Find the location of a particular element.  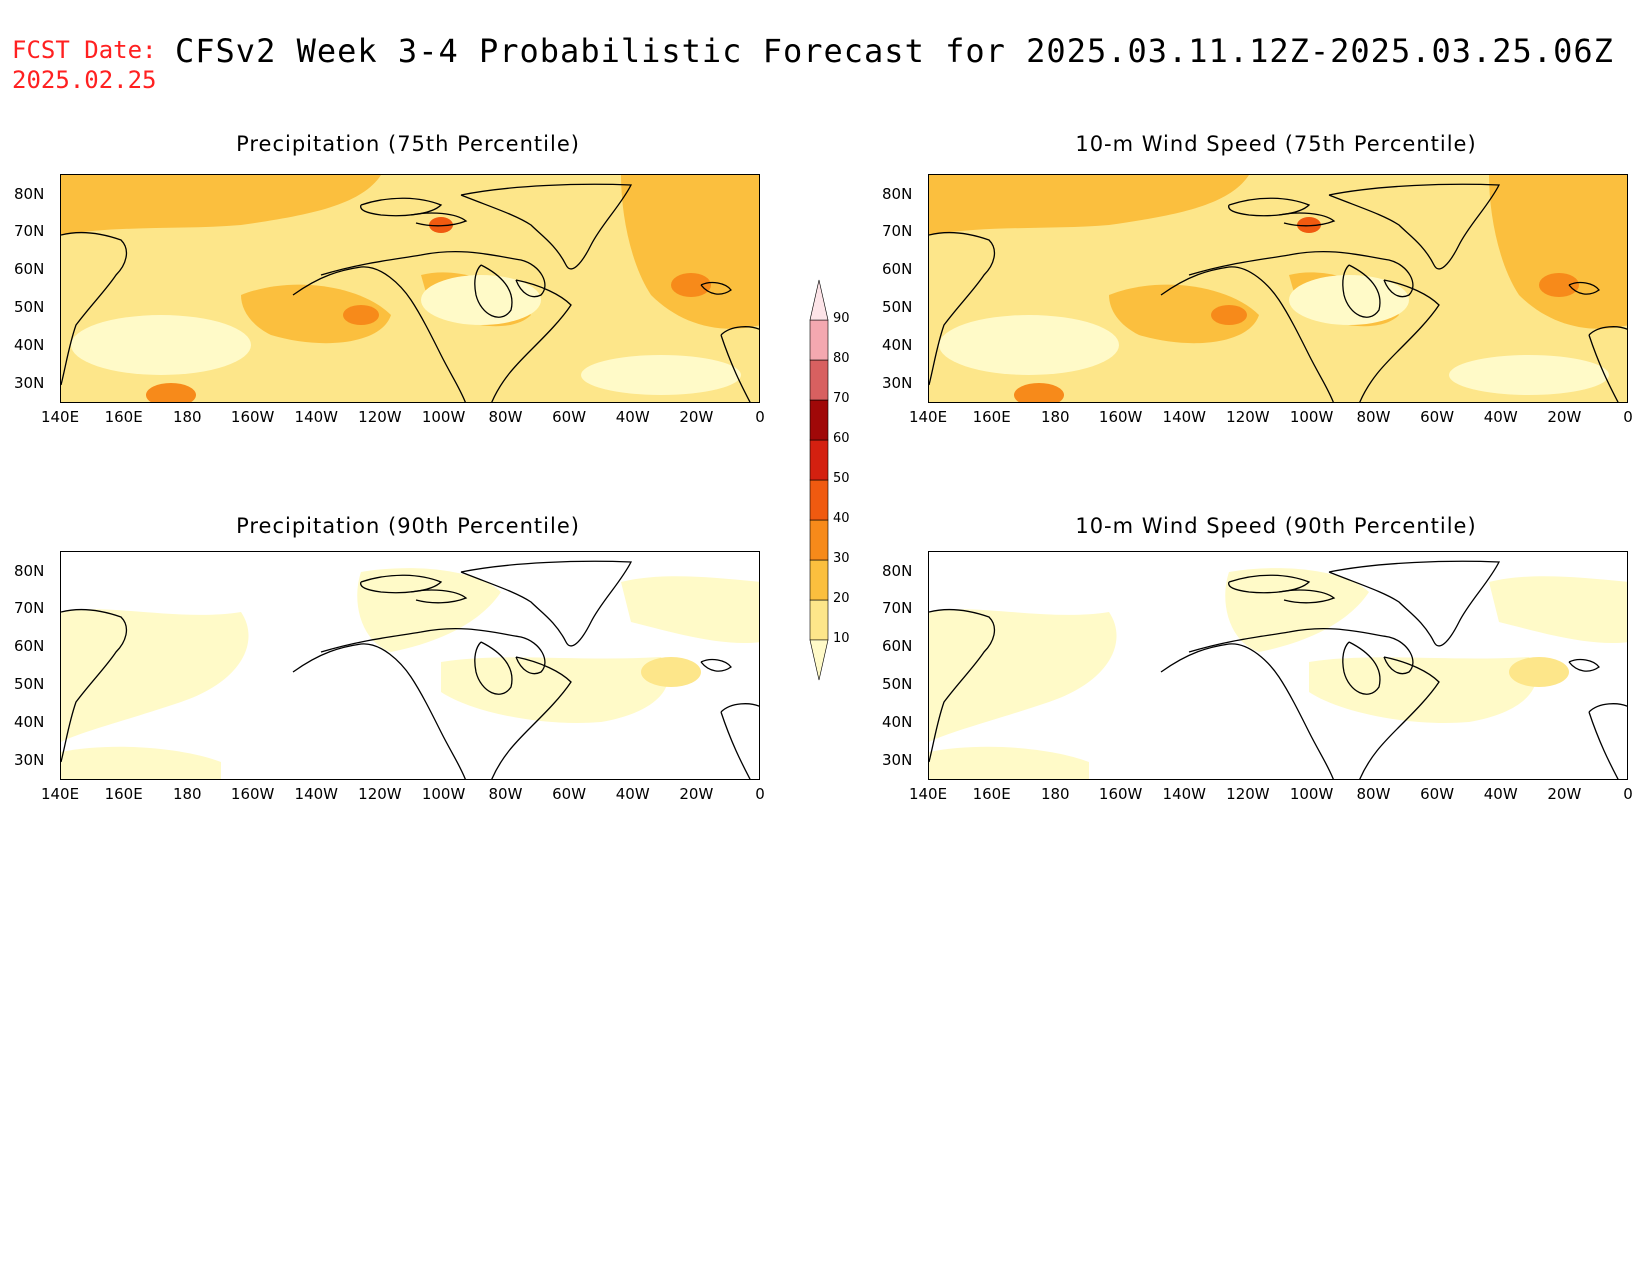

colorbar is located at coordinates (819, 480).